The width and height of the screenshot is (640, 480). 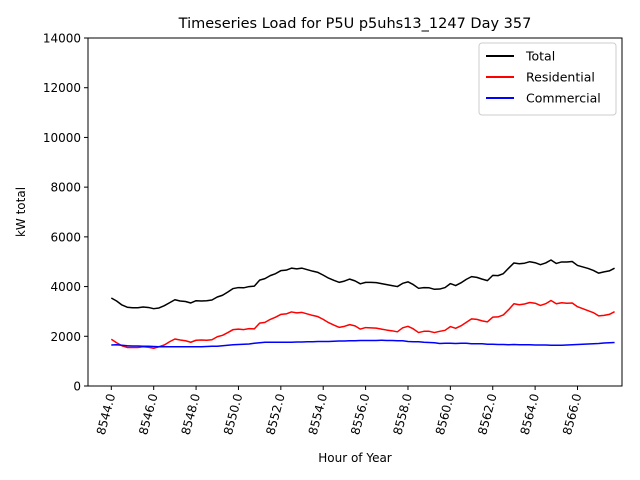 I want to click on y-axis-ticks: 0 2000 4000 6000 8000 10000 12000 14000, so click(x=65, y=213).